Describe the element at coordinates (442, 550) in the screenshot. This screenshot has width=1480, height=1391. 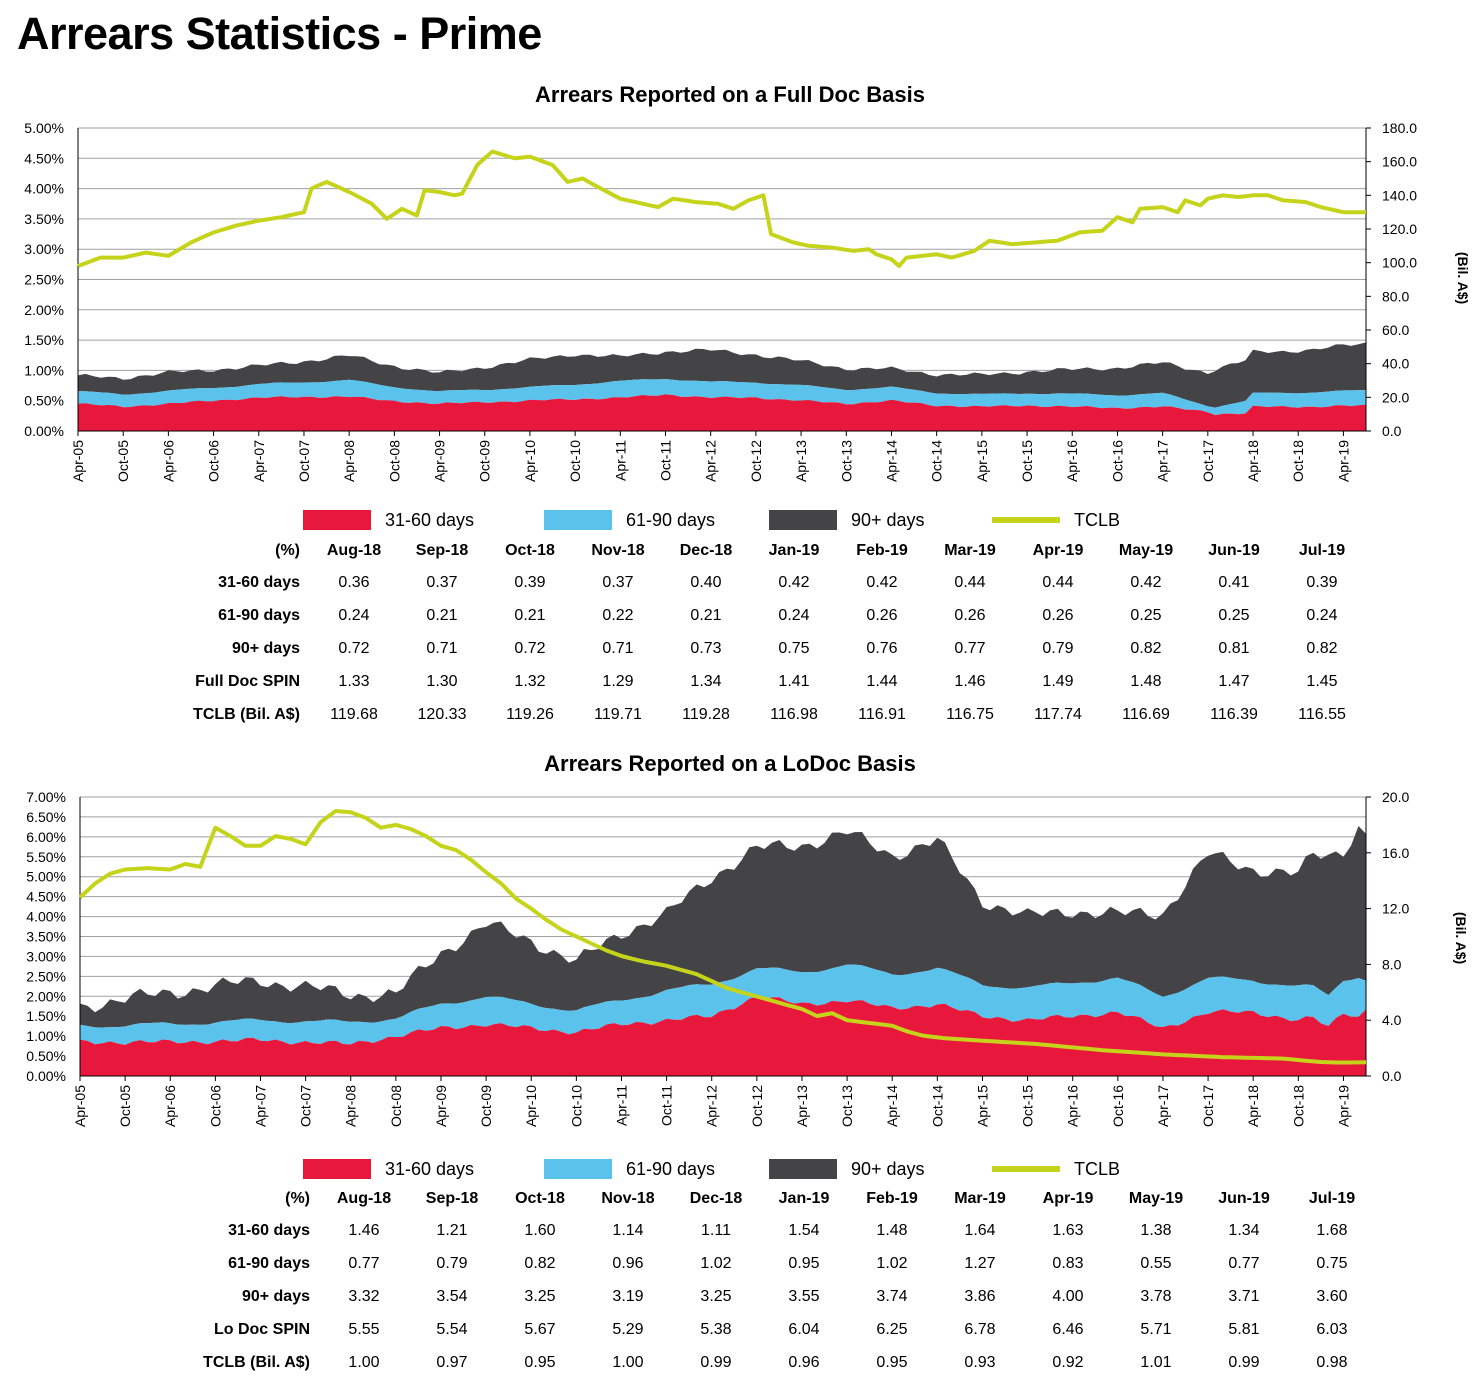
I see `table-column-header: Sep-18` at that location.